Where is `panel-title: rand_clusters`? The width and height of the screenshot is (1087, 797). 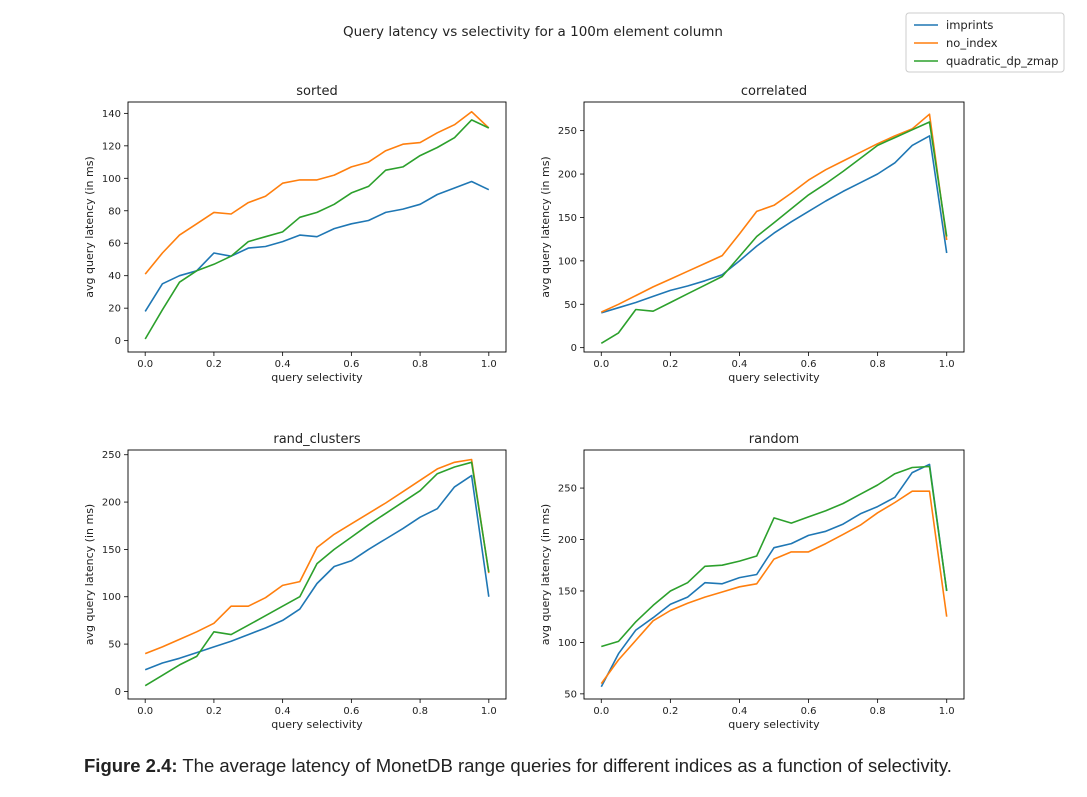
panel-title: rand_clusters is located at coordinates (317, 439).